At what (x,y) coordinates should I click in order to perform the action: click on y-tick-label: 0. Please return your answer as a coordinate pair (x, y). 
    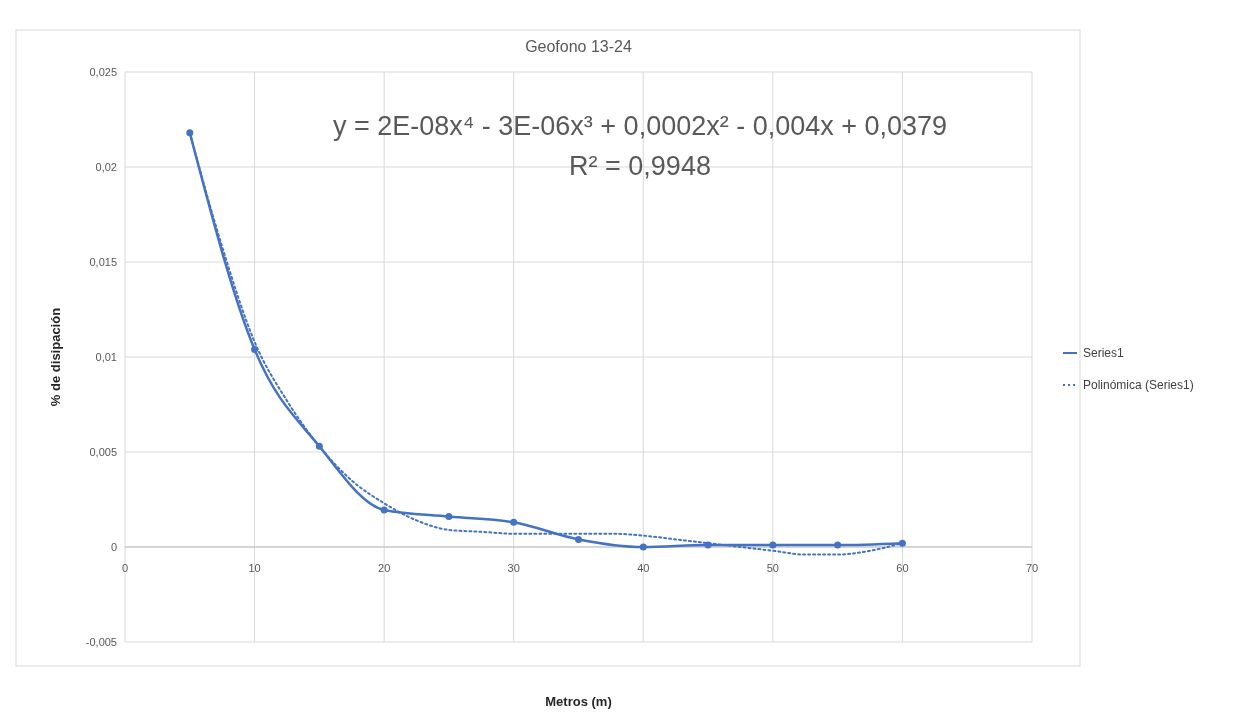
    Looking at the image, I should click on (113, 547).